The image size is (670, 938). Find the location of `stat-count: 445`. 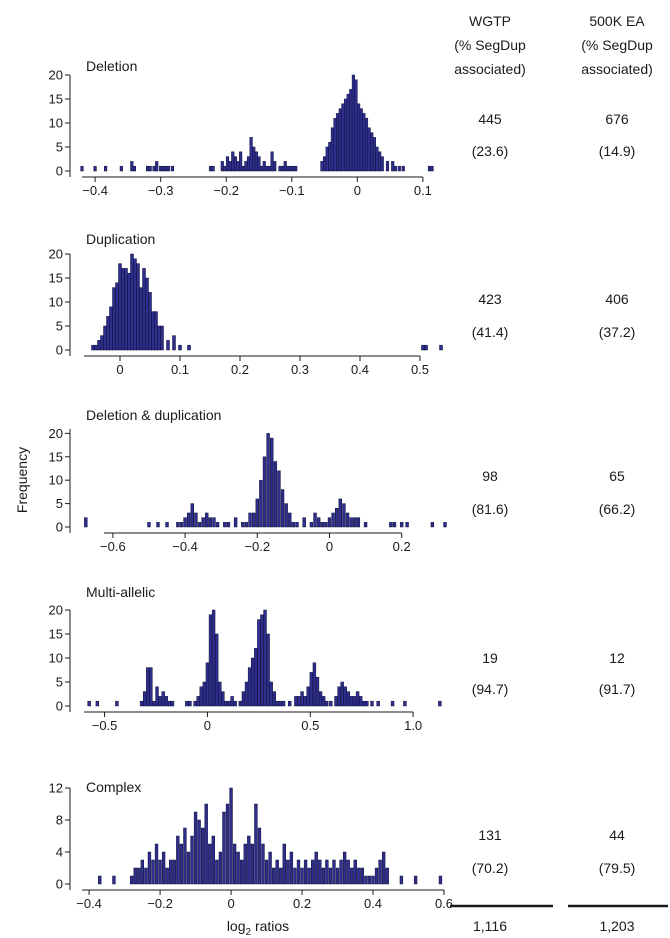

stat-count: 445 is located at coordinates (490, 119).